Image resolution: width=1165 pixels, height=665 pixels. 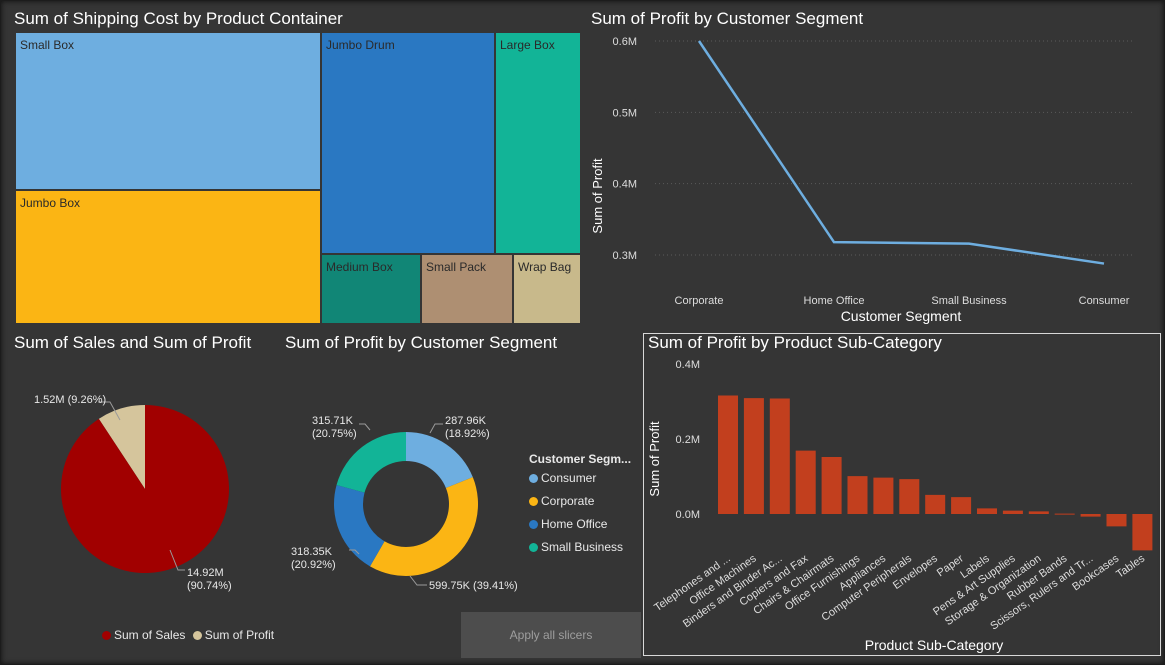 What do you see at coordinates (133, 342) in the screenshot?
I see `pie-chart-title: Sum of Sales and Sum of Profit` at bounding box center [133, 342].